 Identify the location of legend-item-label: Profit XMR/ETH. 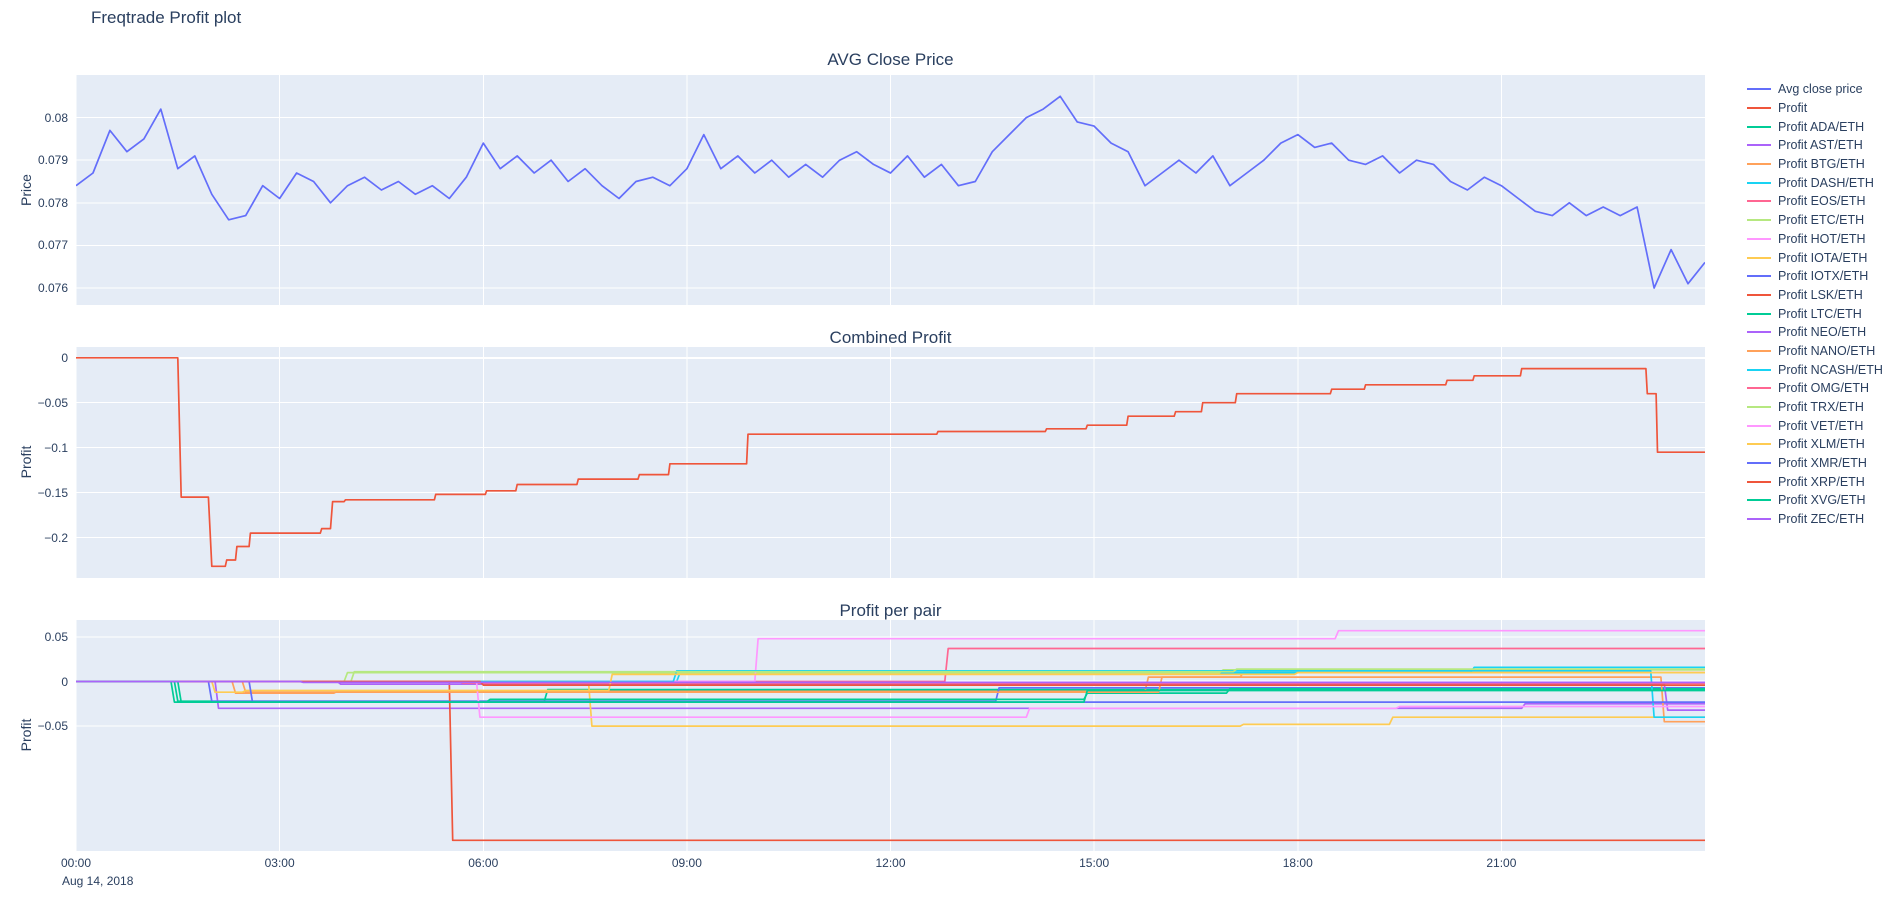
(1822, 463).